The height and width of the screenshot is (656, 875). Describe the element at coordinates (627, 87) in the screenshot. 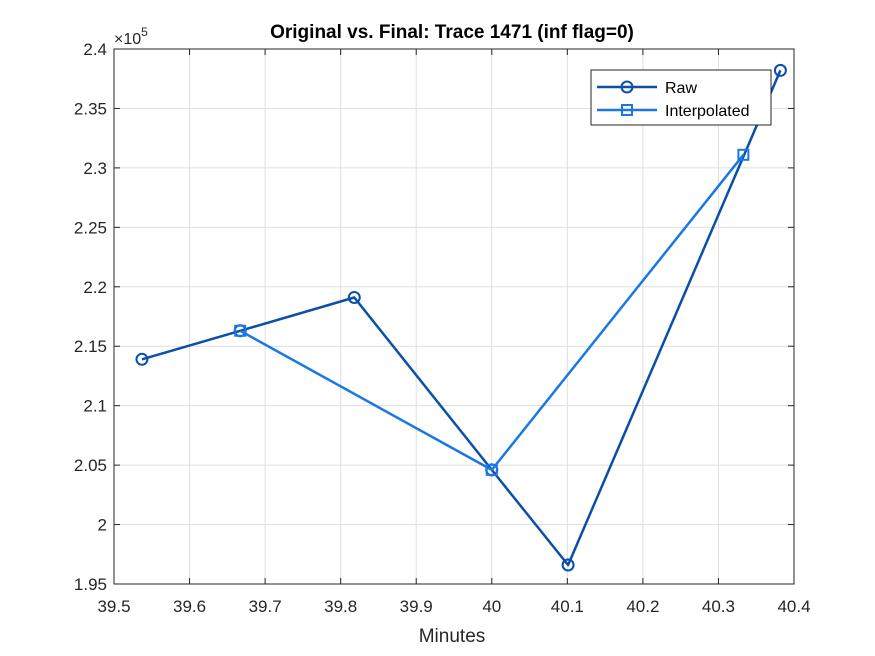

I see `legend-marker-raw` at that location.